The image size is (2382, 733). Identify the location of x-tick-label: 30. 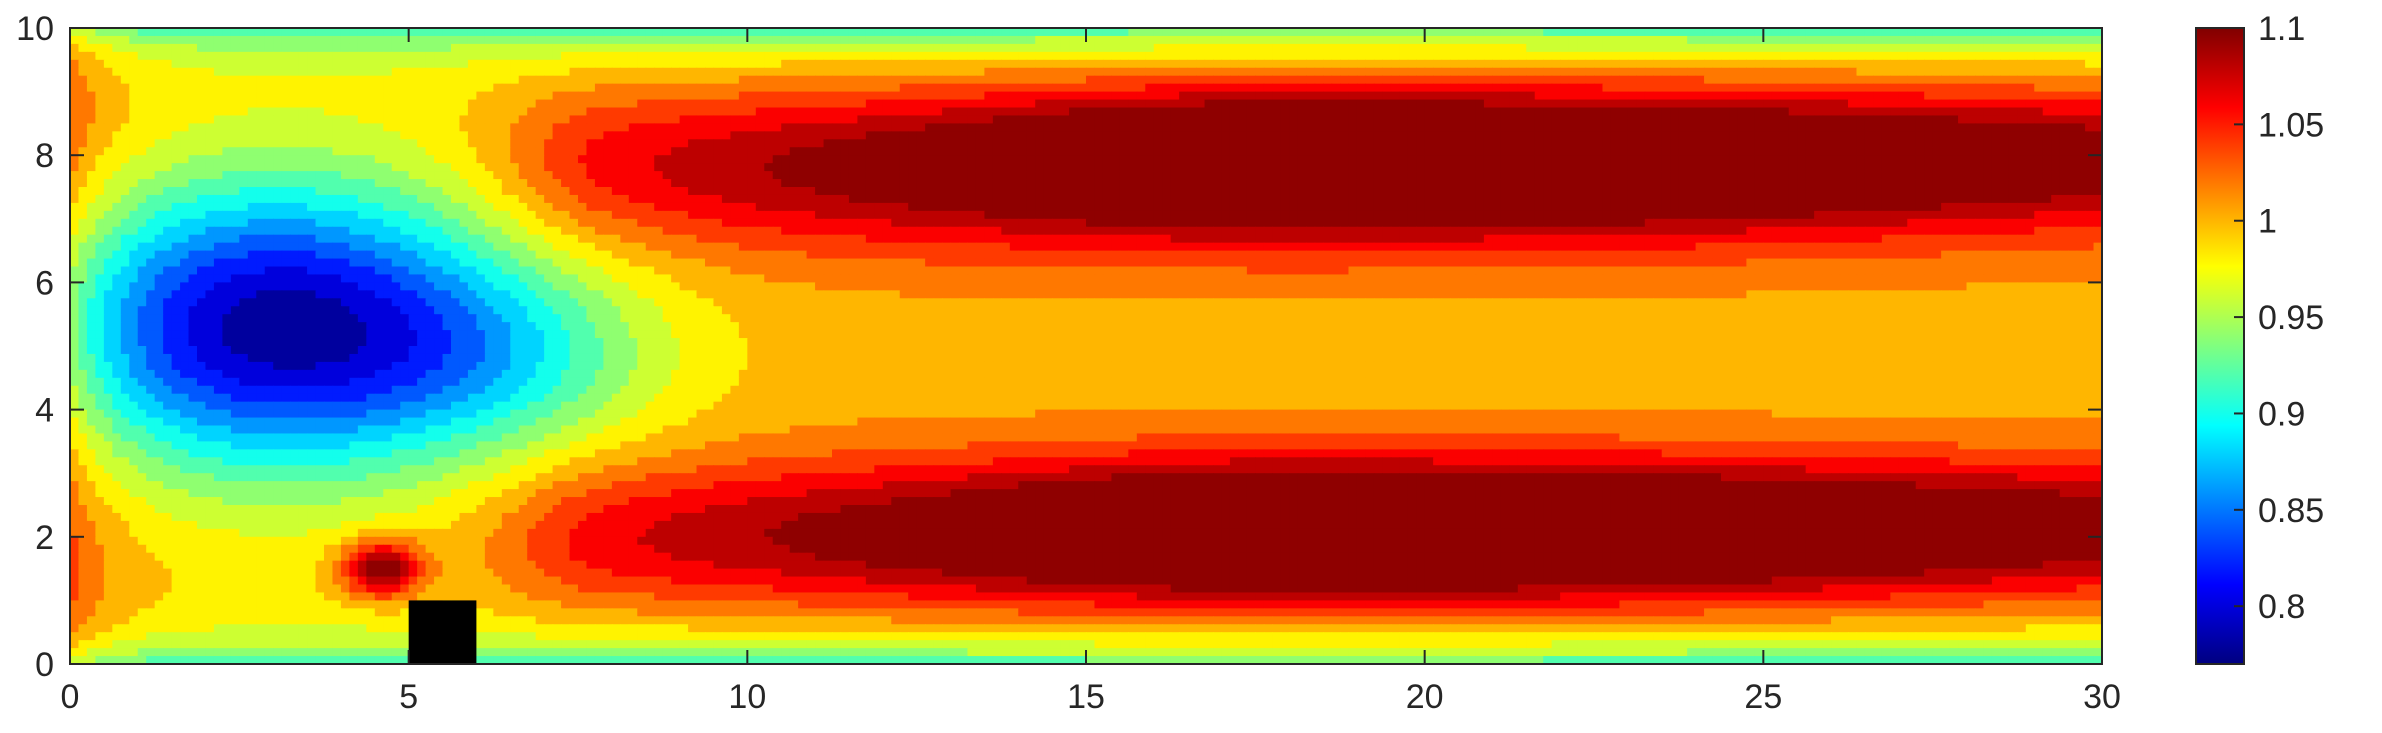
(2102, 697).